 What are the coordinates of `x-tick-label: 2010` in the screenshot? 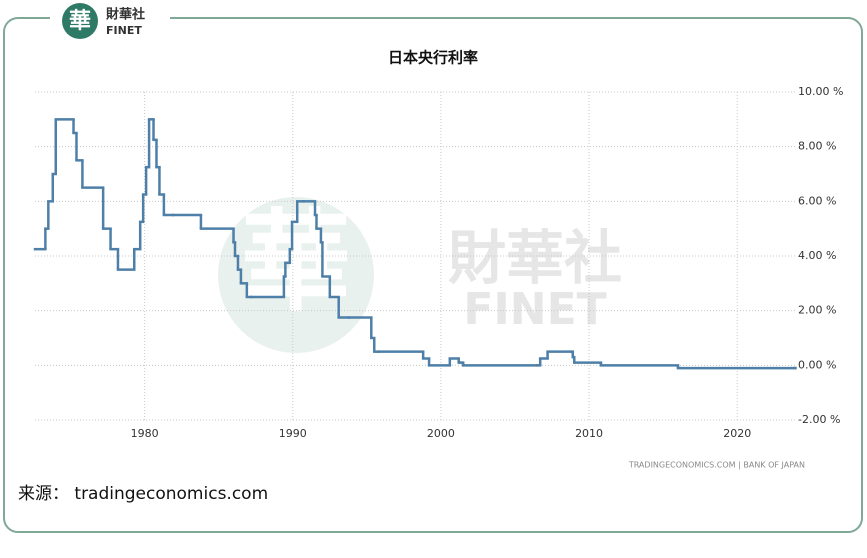 It's located at (589, 433).